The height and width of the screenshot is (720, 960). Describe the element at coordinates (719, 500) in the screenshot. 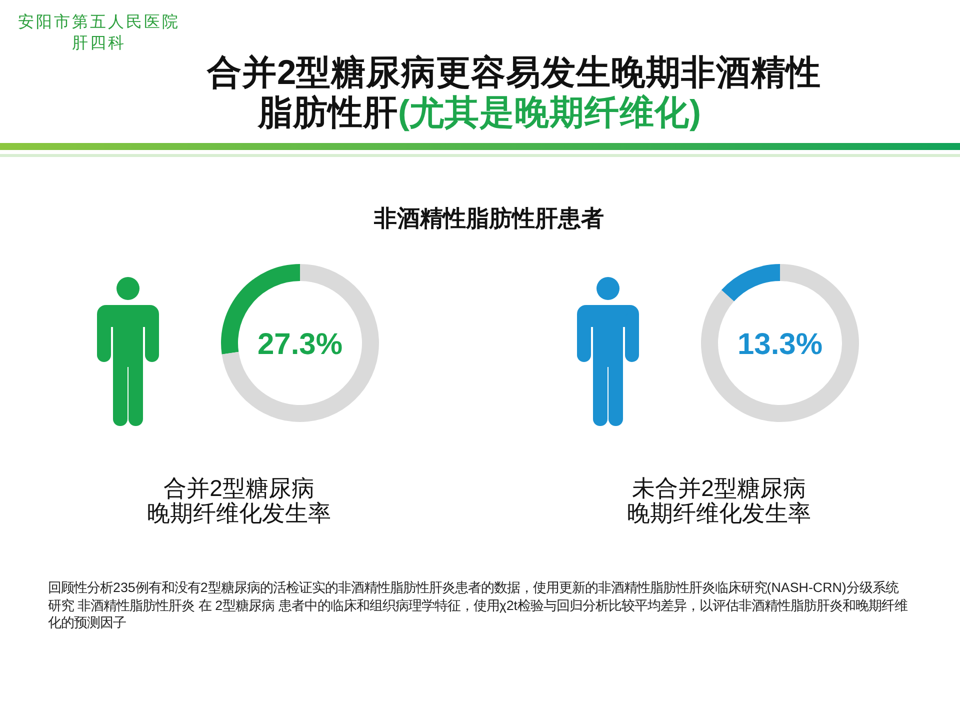

I see `text: 未合并2型糖尿病晚期纤维化发生率` at that location.